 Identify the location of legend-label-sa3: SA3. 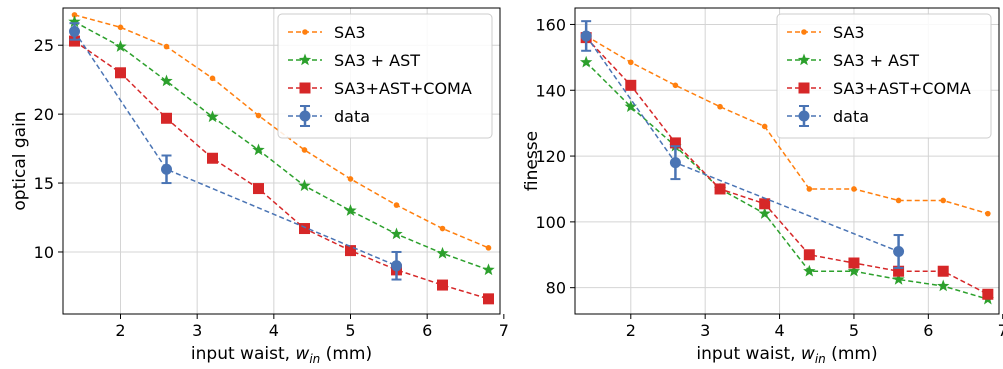
(849, 32).